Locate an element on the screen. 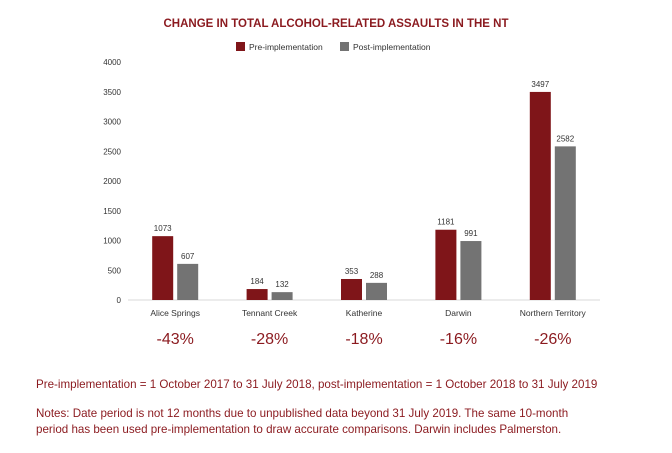 The width and height of the screenshot is (672, 453). bar-pre-label: 1181 is located at coordinates (446, 222).